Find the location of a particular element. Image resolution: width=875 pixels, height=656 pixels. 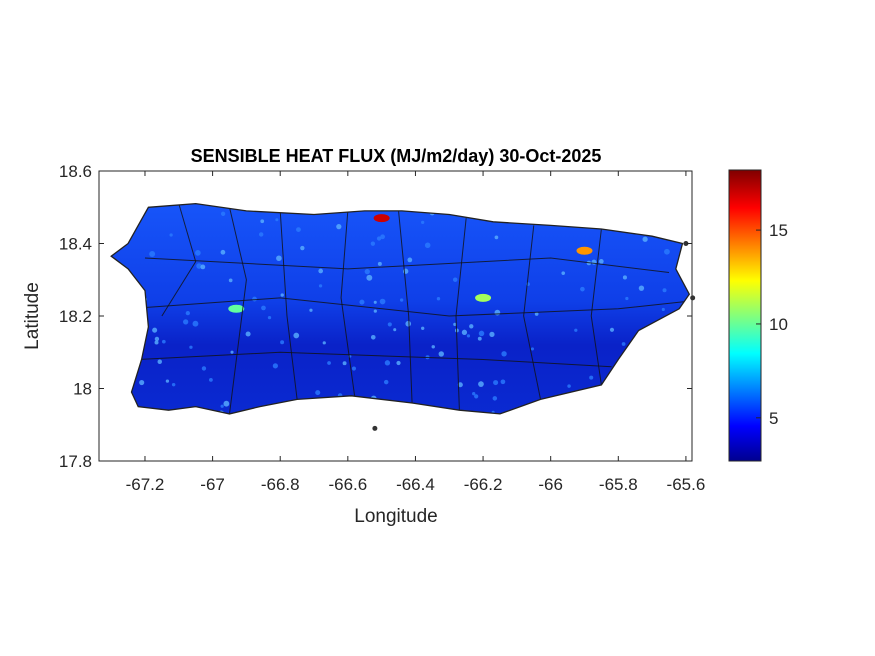

y-tick-label: 18.4 is located at coordinates (75, 244).